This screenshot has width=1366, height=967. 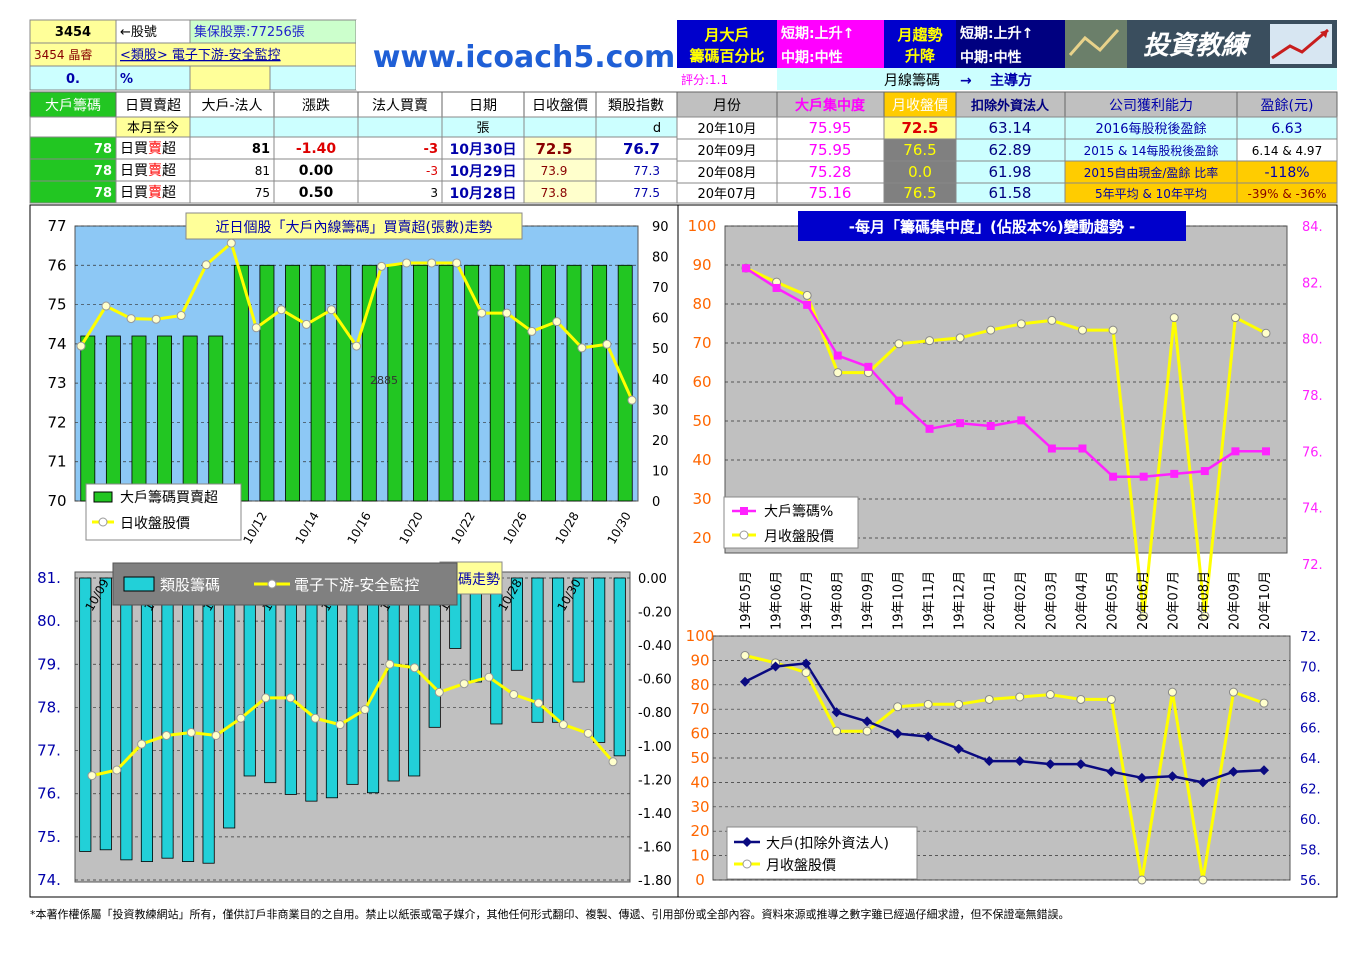 I want to click on chart1-right-tick-2: 70, so click(x=660, y=288).